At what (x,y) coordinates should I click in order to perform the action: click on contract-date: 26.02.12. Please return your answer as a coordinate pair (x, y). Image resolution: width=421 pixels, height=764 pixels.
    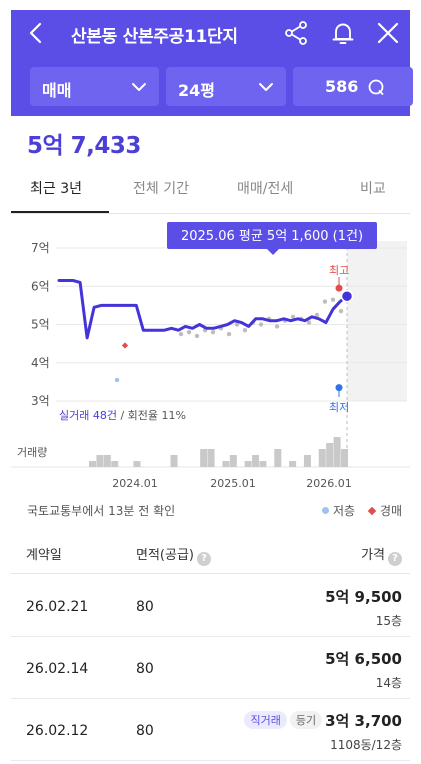
    Looking at the image, I should click on (57, 731).